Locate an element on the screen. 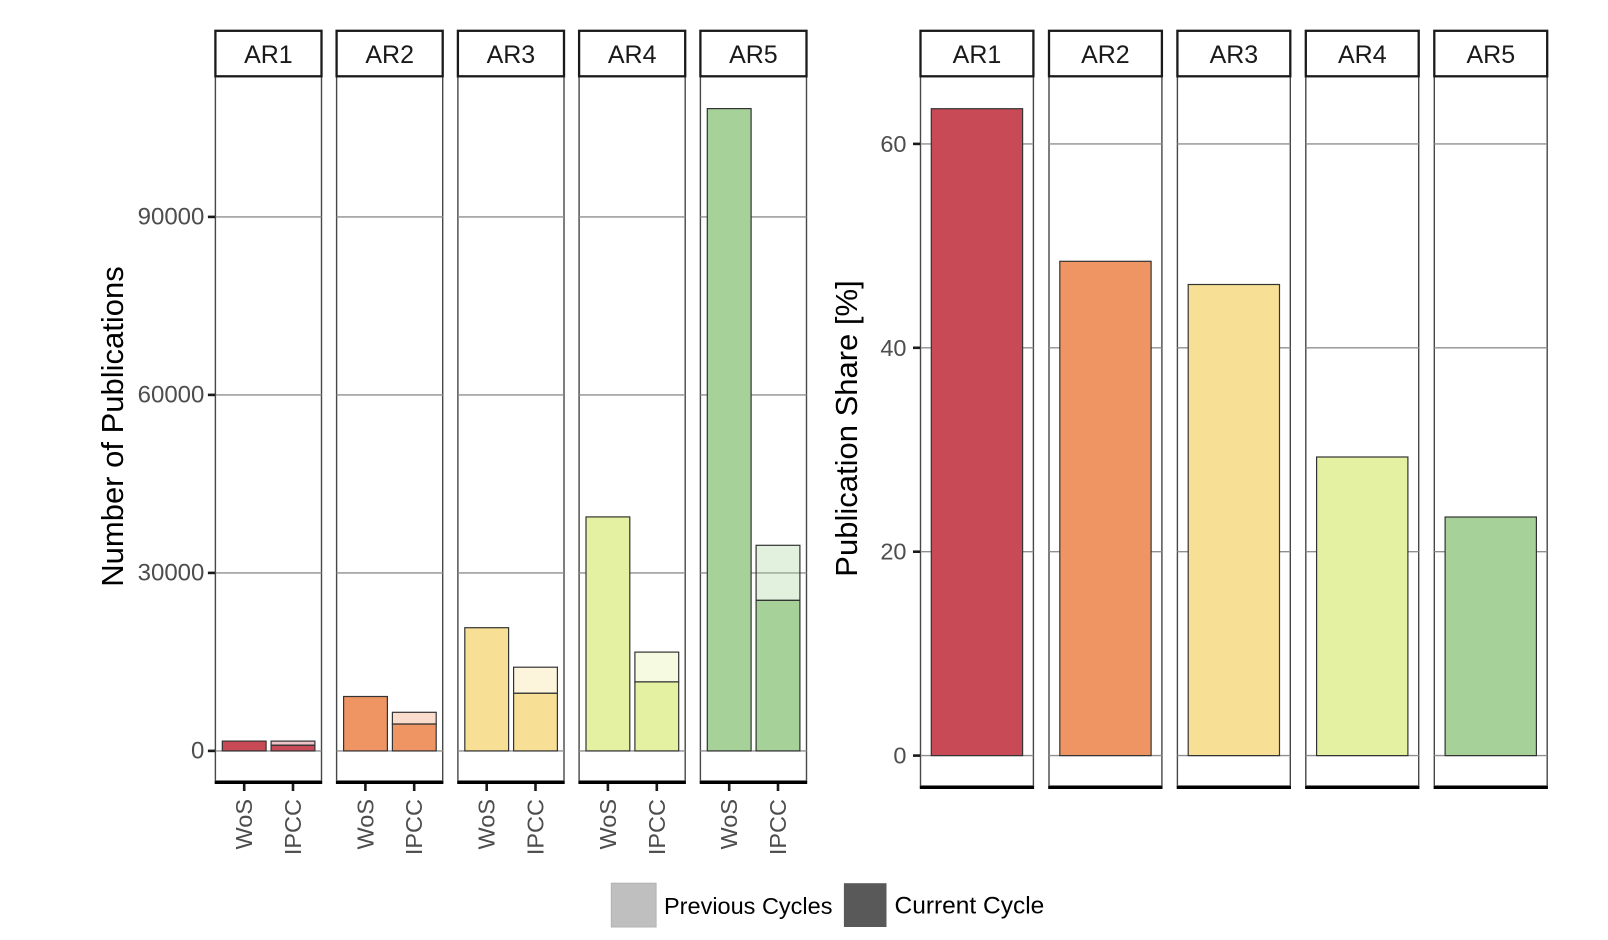  svg-text: 90000 is located at coordinates (171, 216).